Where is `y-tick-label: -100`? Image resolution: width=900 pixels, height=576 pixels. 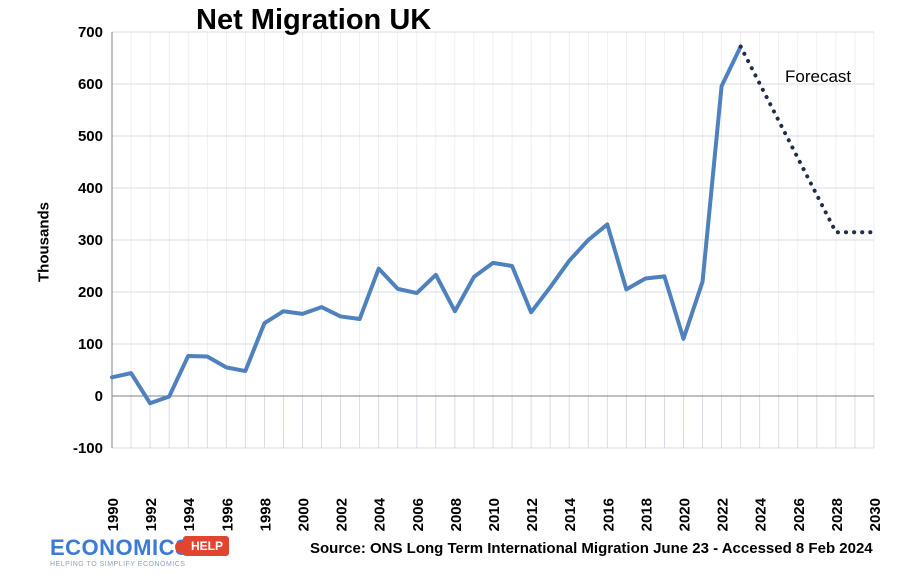 y-tick-label: -100 is located at coordinates (88, 448).